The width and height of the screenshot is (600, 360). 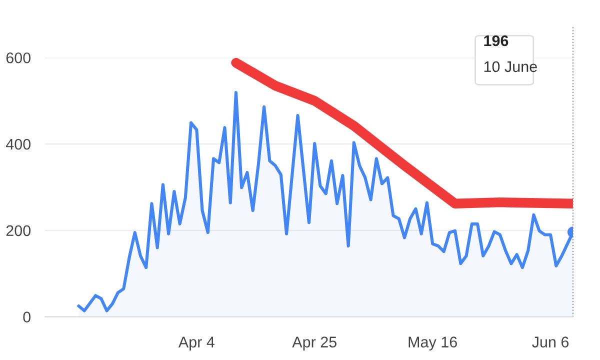 What do you see at coordinates (432, 343) in the screenshot?
I see `x-tick-label: May 16` at bounding box center [432, 343].